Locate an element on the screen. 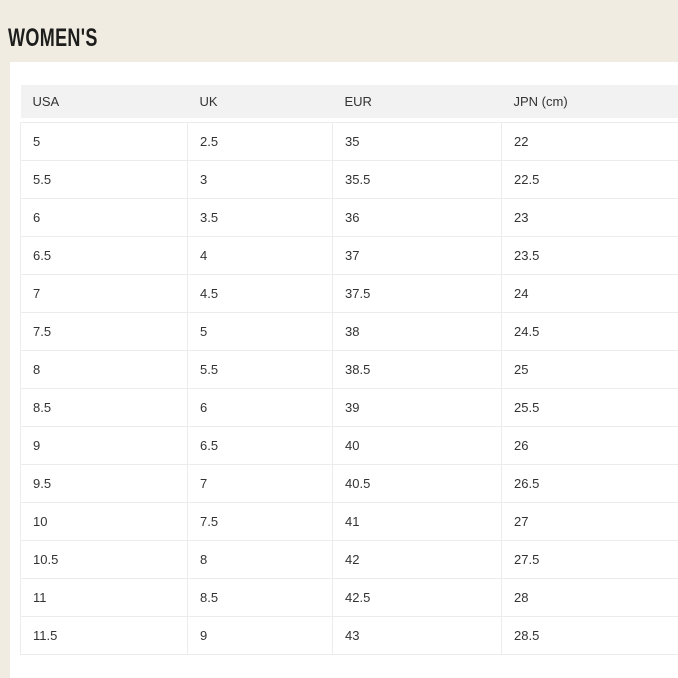 This screenshot has width=678, height=678. table-cell: 10.5 is located at coordinates (104, 559).